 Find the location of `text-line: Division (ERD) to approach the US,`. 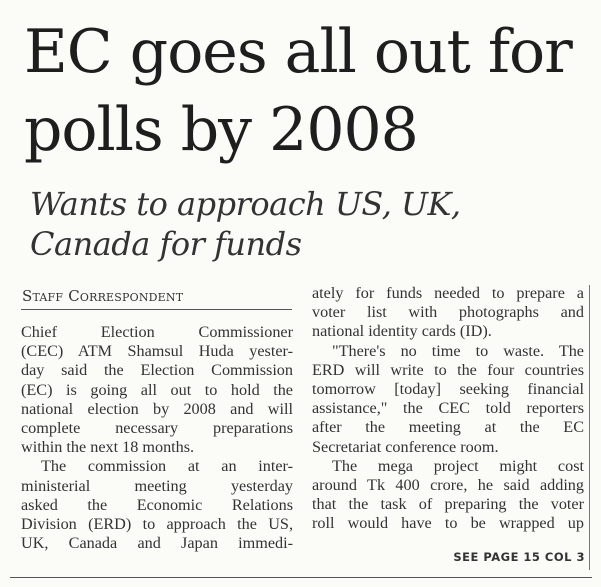

text-line: Division (ERD) to approach the US, is located at coordinates (157, 523).